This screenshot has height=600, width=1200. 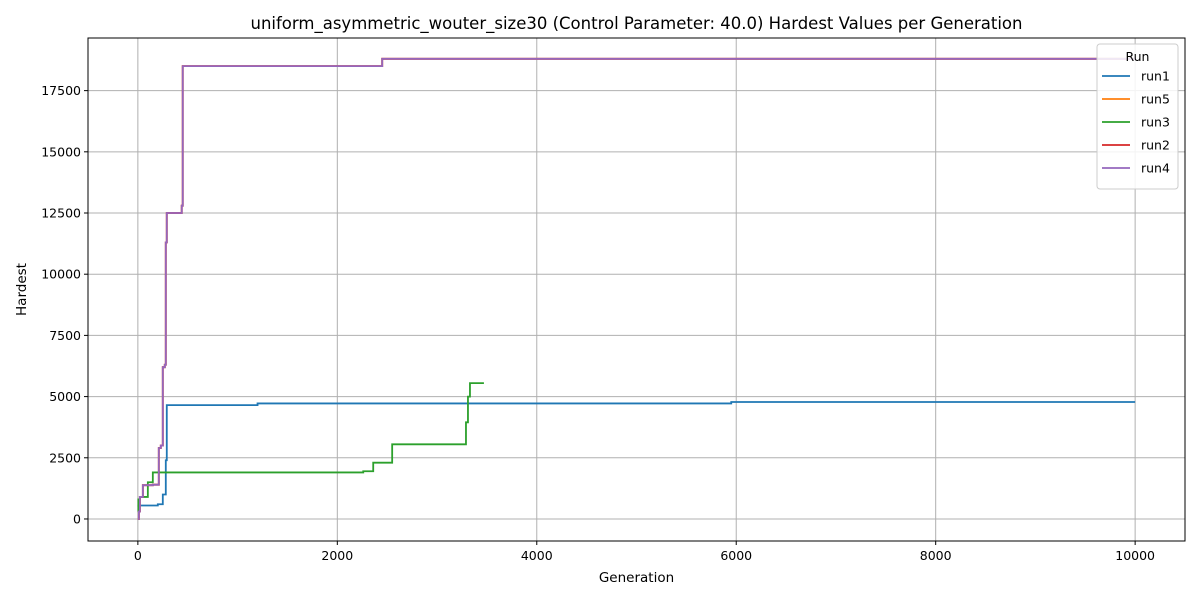 I want to click on legend-title: Run, so click(x=1138, y=56).